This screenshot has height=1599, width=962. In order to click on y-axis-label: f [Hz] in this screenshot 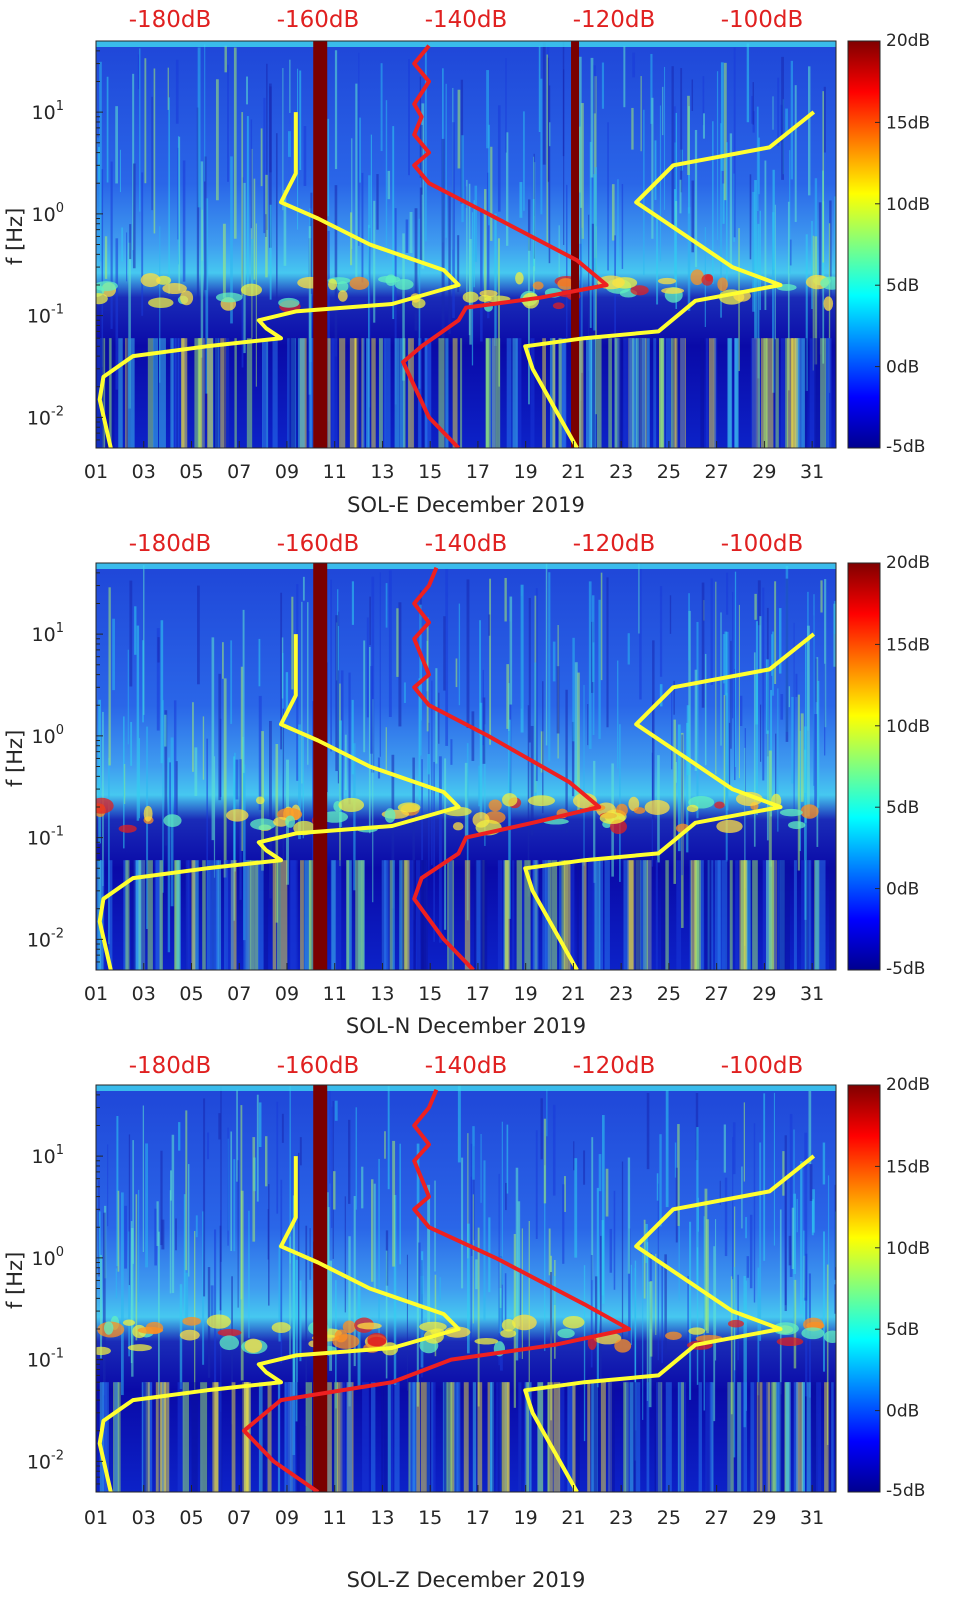, I will do `click(15, 1280)`.